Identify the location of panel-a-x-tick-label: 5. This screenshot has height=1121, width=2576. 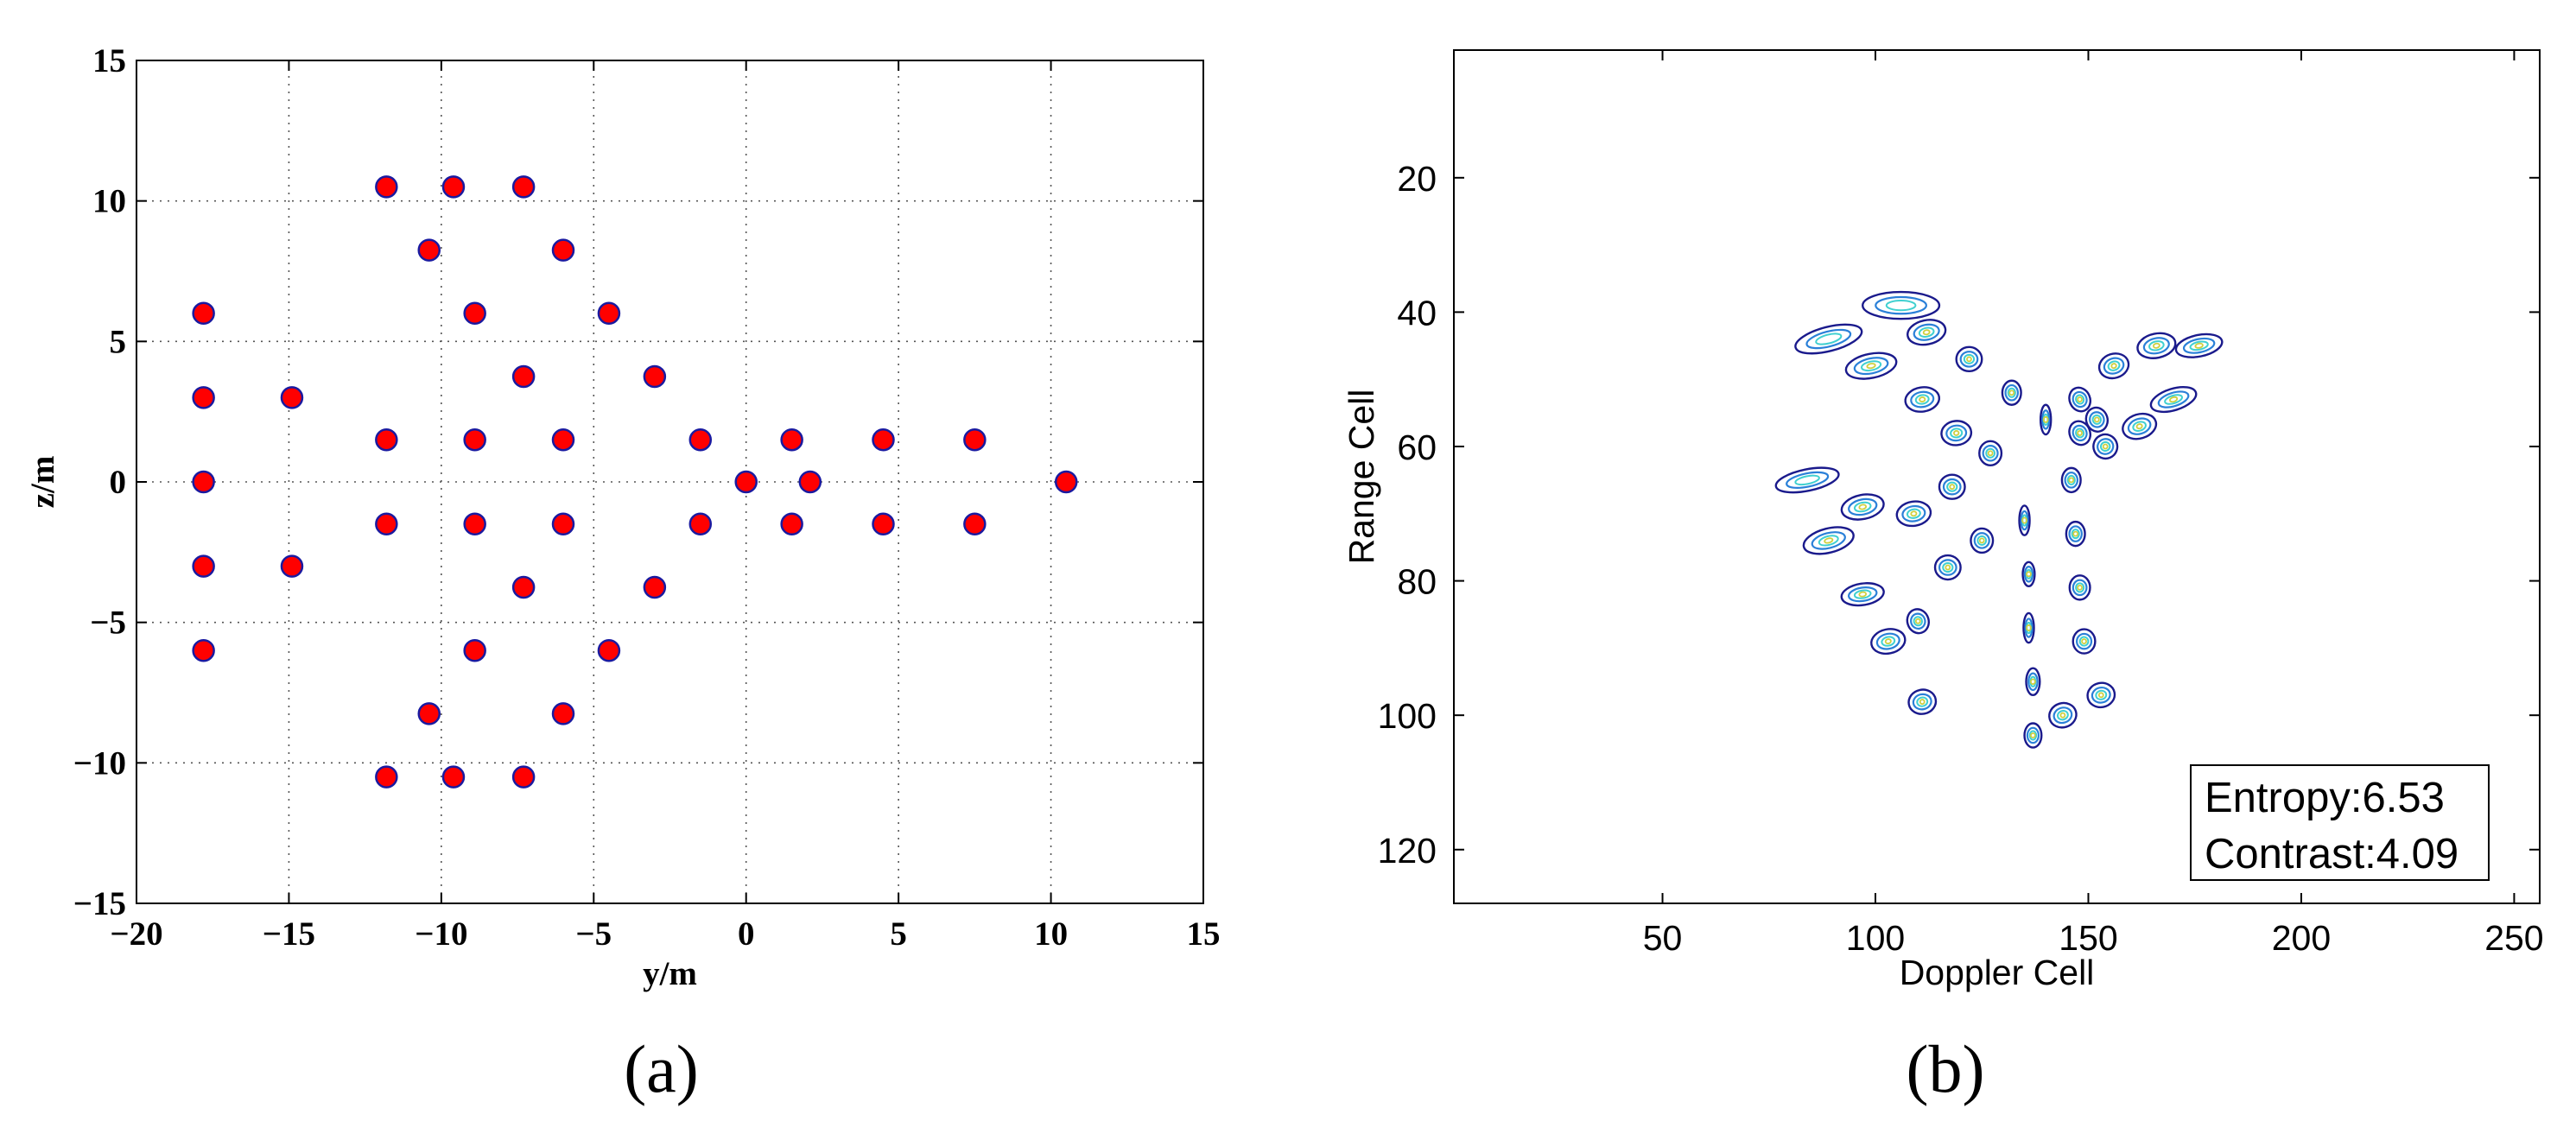
(898, 934).